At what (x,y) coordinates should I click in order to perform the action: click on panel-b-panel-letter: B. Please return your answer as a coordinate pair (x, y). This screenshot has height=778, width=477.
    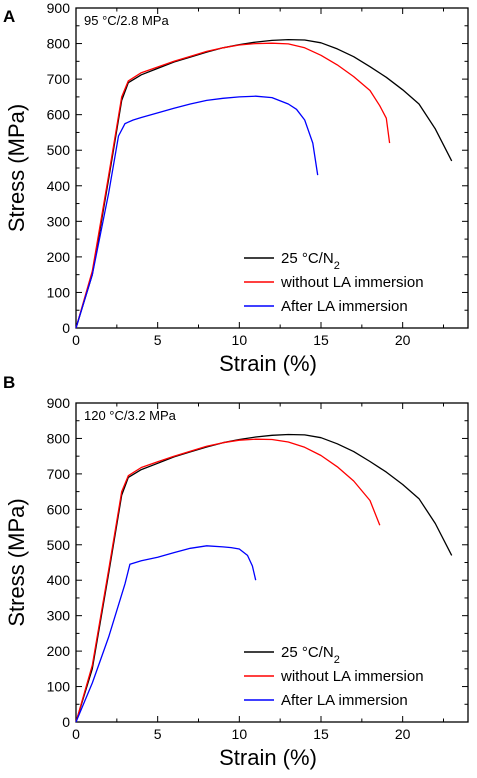
    Looking at the image, I should click on (9, 382).